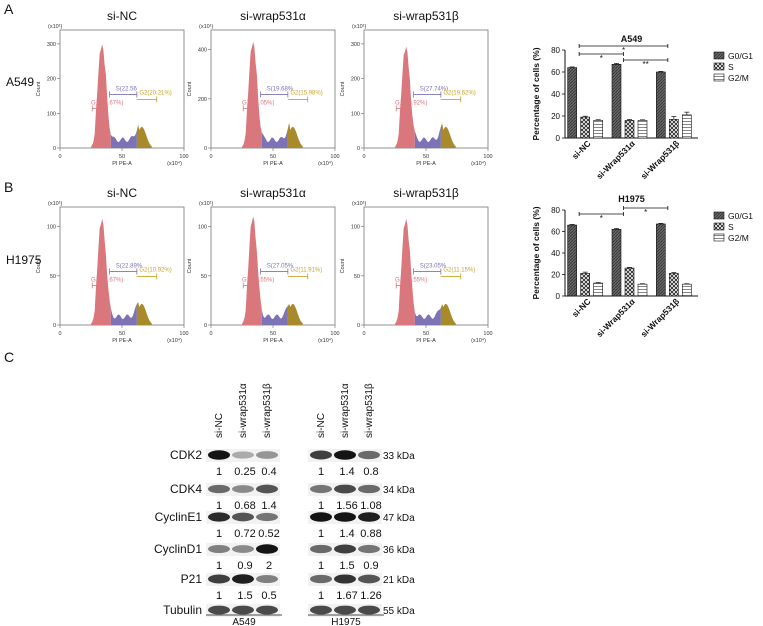 Image resolution: width=763 pixels, height=626 pixels. What do you see at coordinates (426, 266) in the screenshot?
I see `plot-frame` at bounding box center [426, 266].